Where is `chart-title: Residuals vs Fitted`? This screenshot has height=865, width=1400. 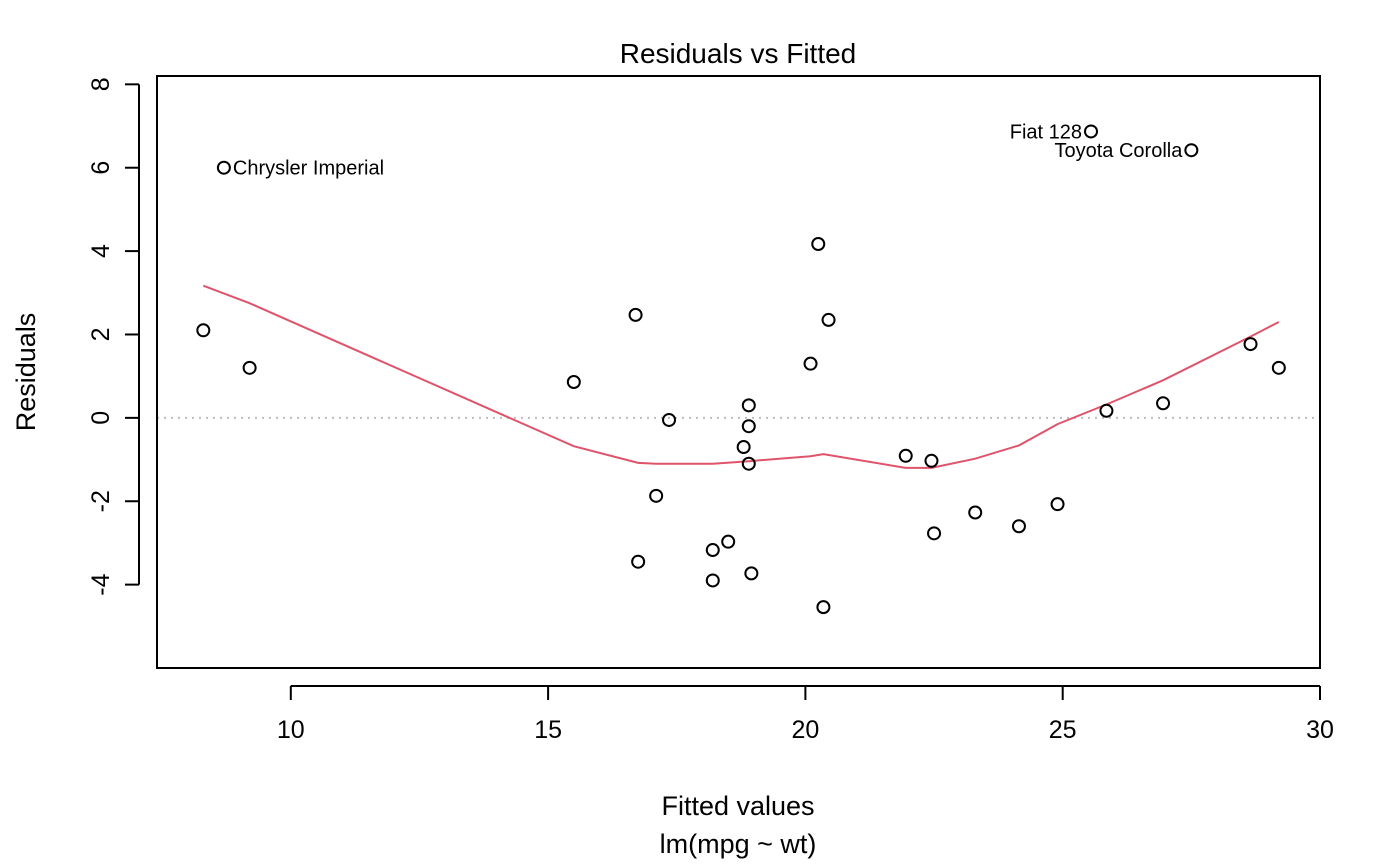 chart-title: Residuals vs Fitted is located at coordinates (738, 53).